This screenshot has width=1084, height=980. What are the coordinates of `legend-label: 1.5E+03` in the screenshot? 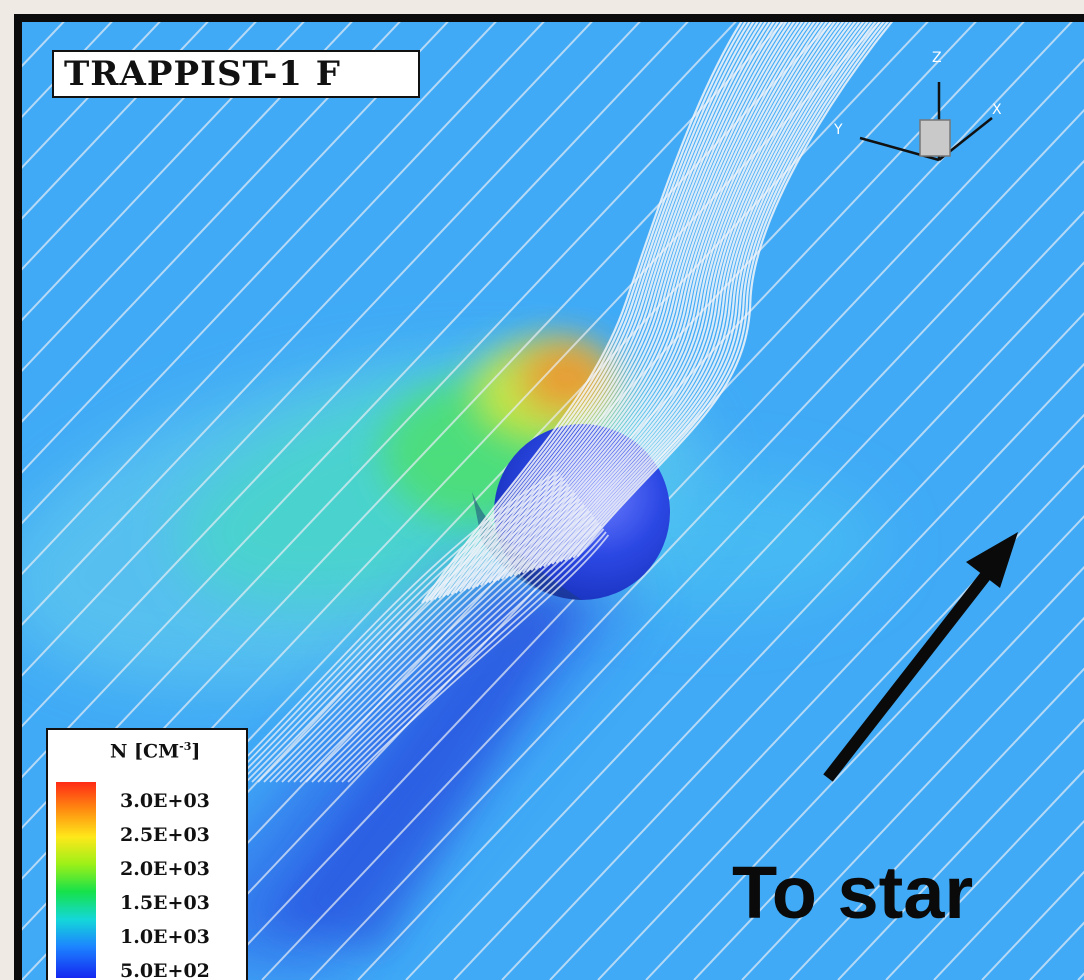 It's located at (165, 903).